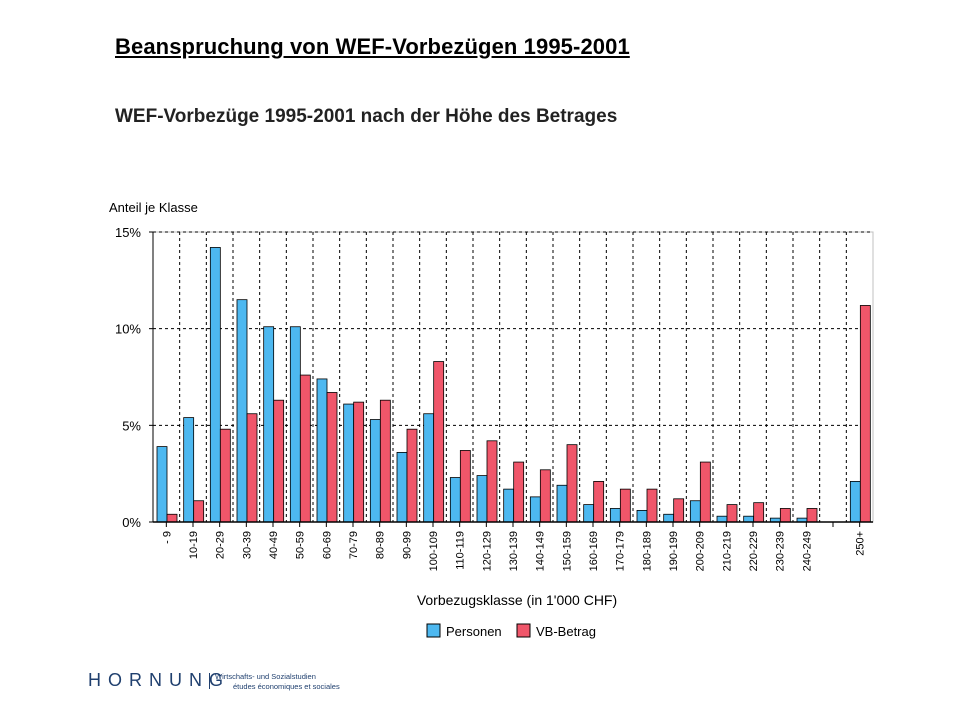 The image size is (960, 720). I want to click on legend-swatch-vb-betrag, so click(523, 630).